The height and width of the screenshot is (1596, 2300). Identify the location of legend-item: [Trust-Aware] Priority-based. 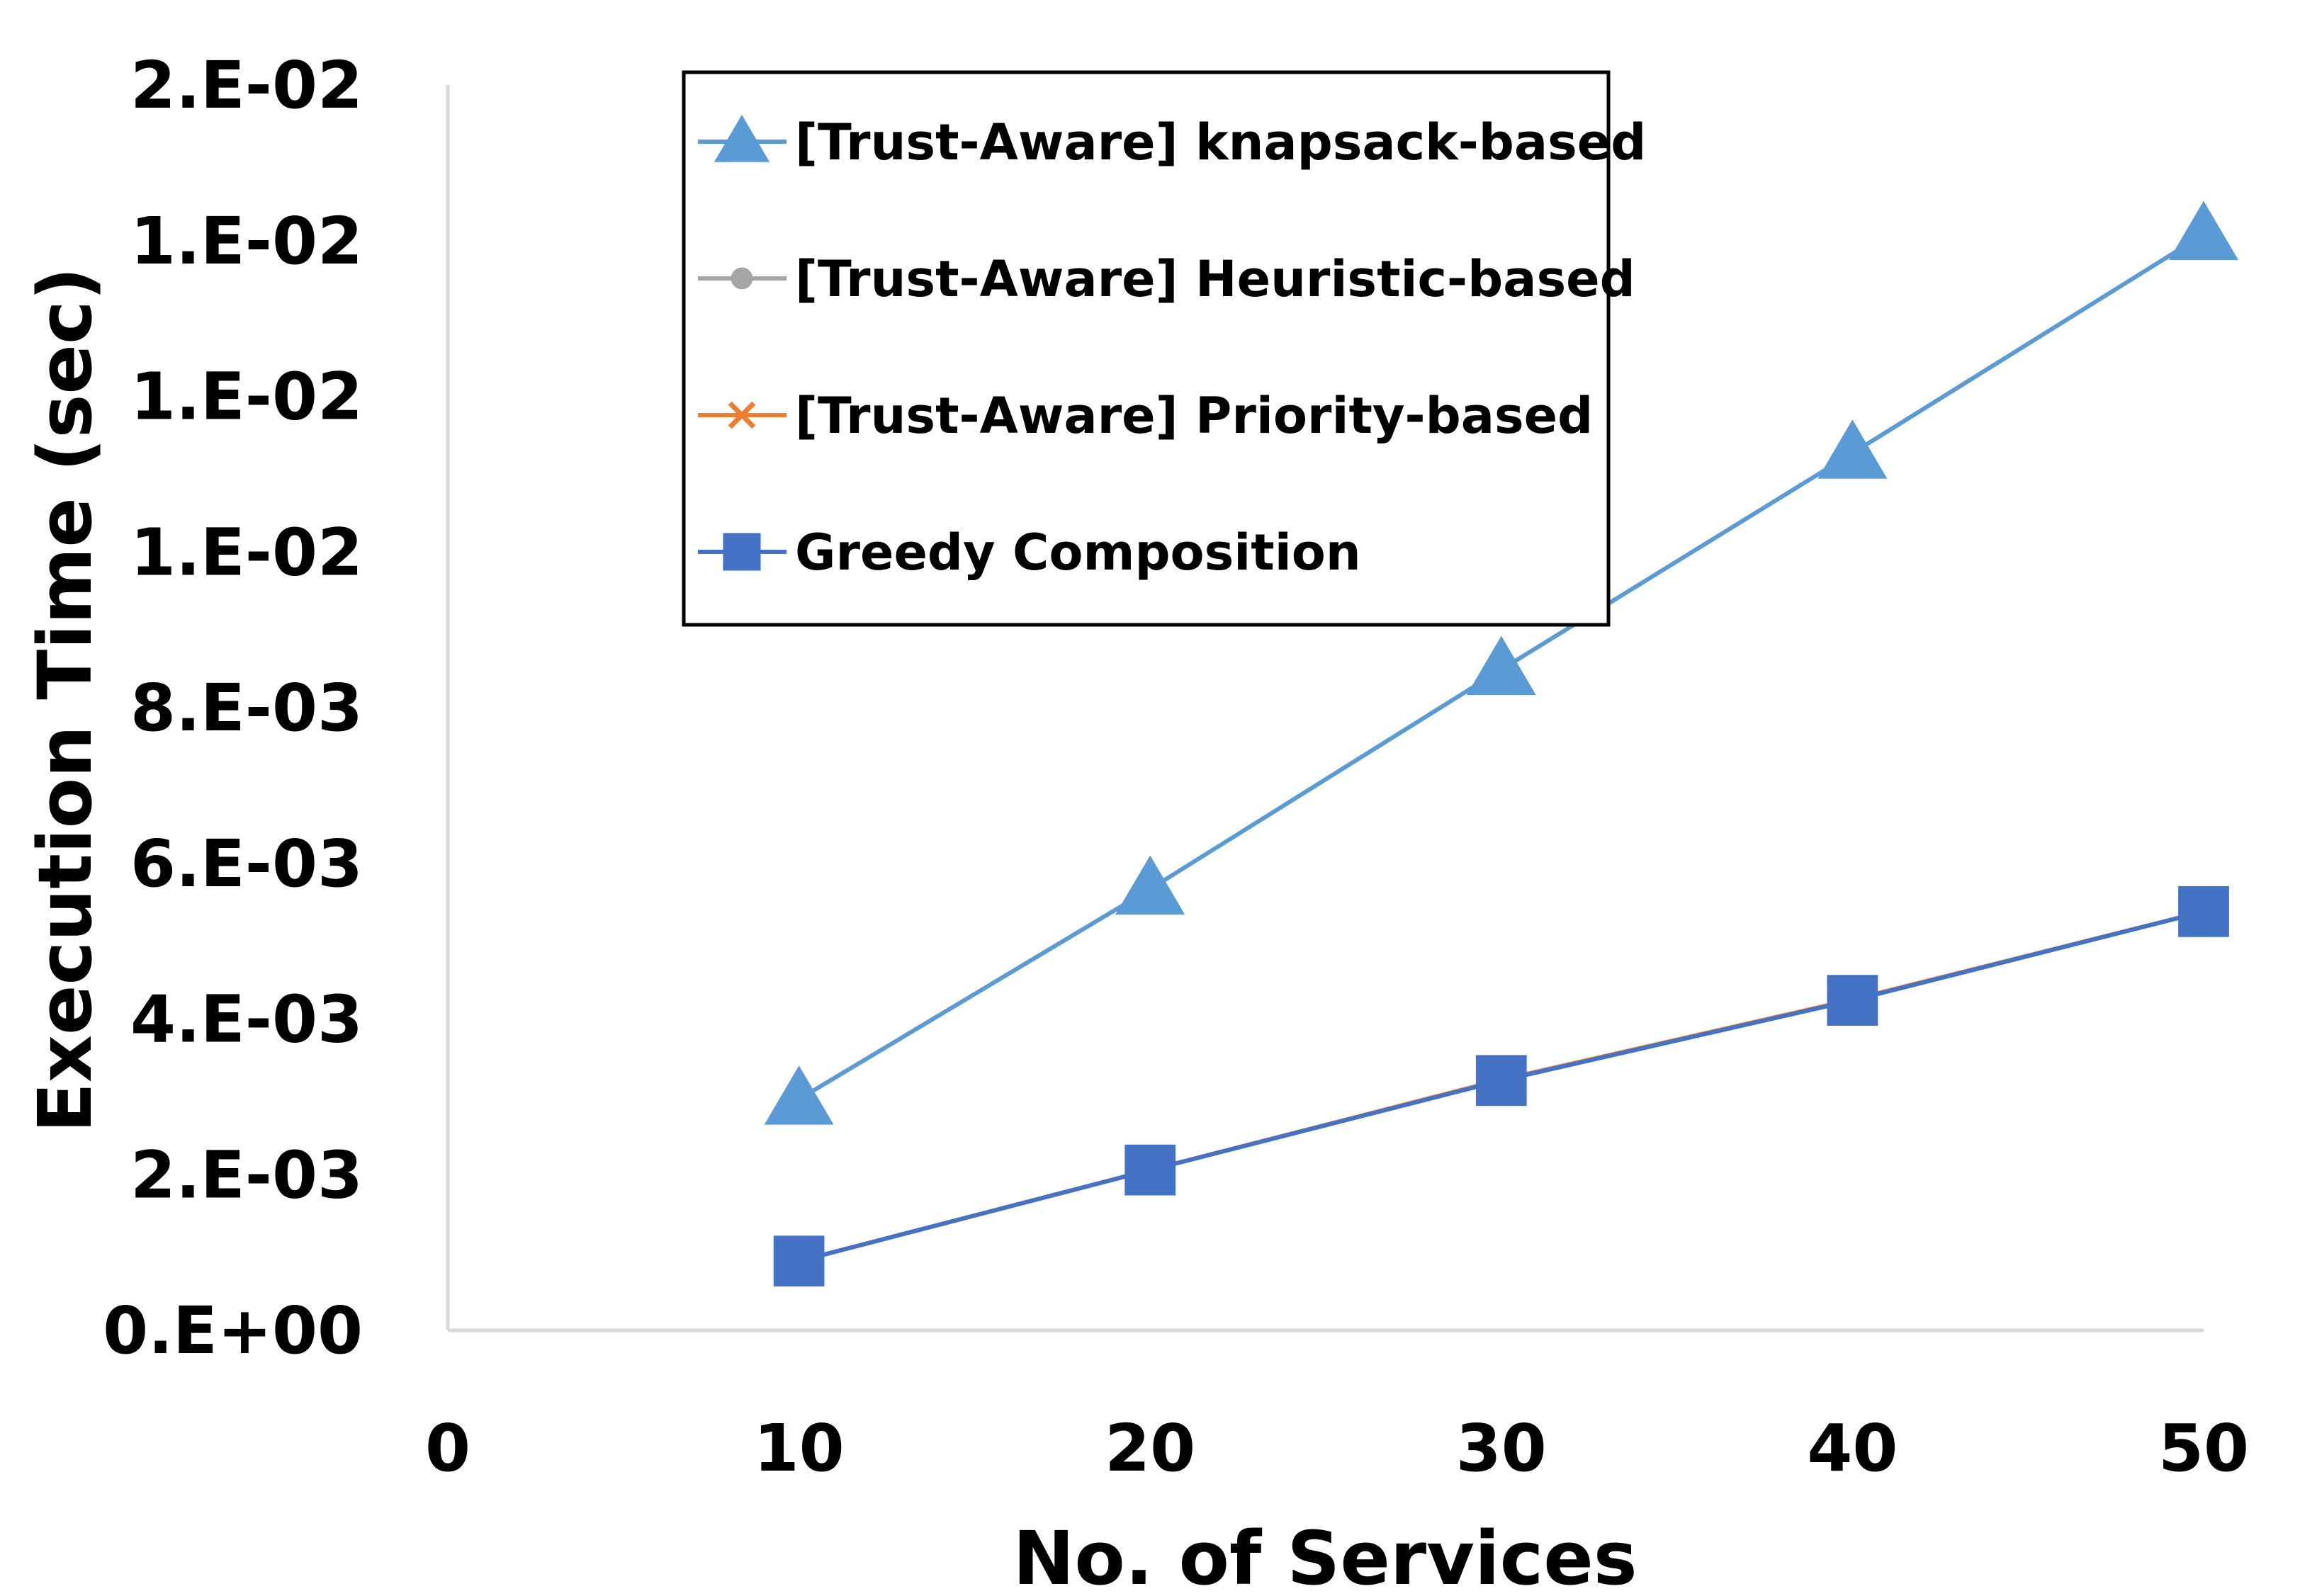
(1145, 416).